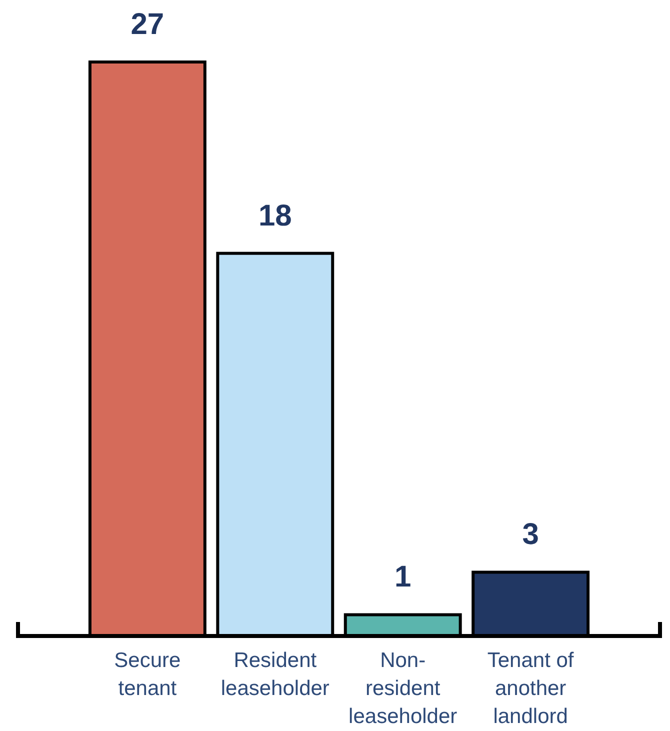 The width and height of the screenshot is (670, 731). What do you see at coordinates (147, 674) in the screenshot?
I see `x-tick-label: Secure tenant` at bounding box center [147, 674].